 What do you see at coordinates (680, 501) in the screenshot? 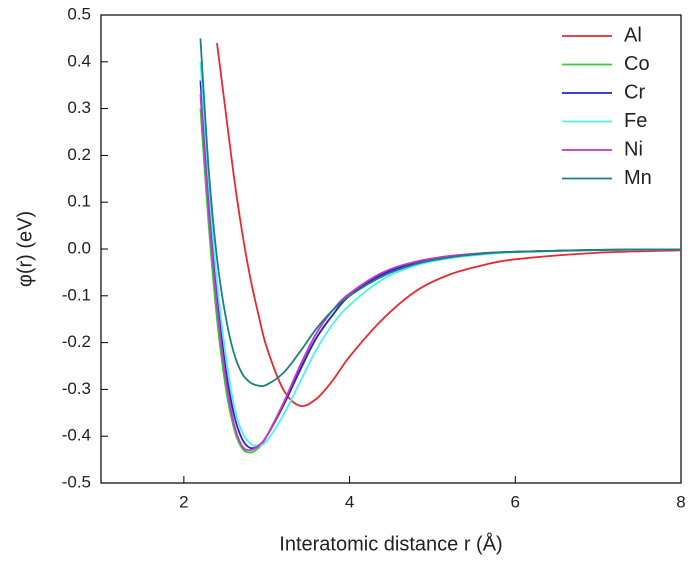
I see `x-tick-label: 8` at bounding box center [680, 501].